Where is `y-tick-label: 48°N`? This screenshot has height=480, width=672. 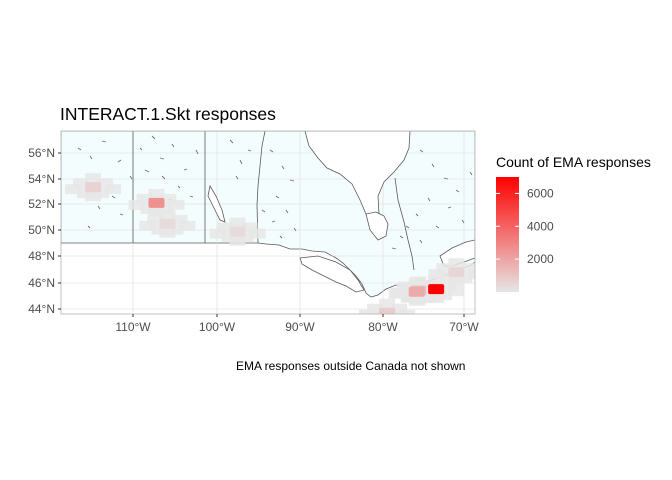 y-tick-label: 48°N is located at coordinates (41, 256).